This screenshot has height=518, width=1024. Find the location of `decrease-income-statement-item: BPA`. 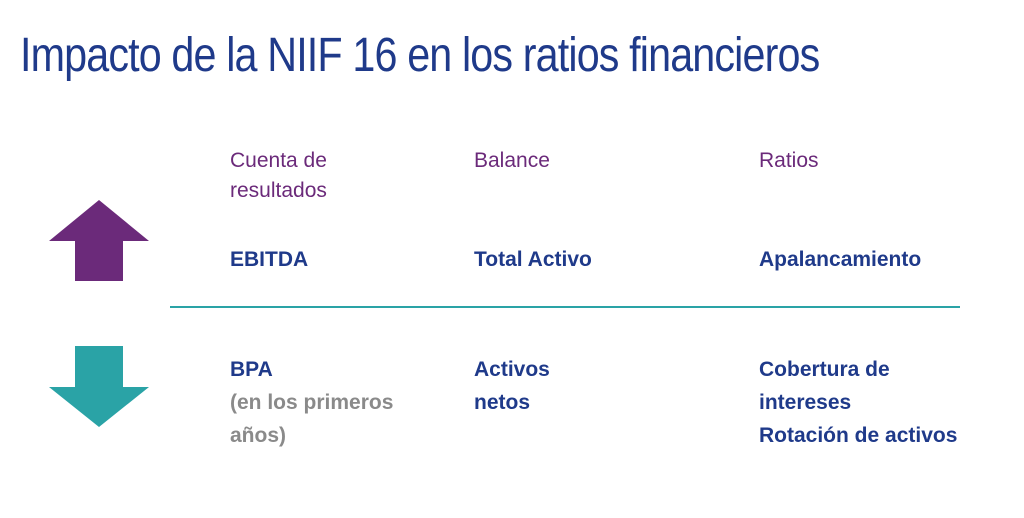

decrease-income-statement-item: BPA is located at coordinates (251, 369).